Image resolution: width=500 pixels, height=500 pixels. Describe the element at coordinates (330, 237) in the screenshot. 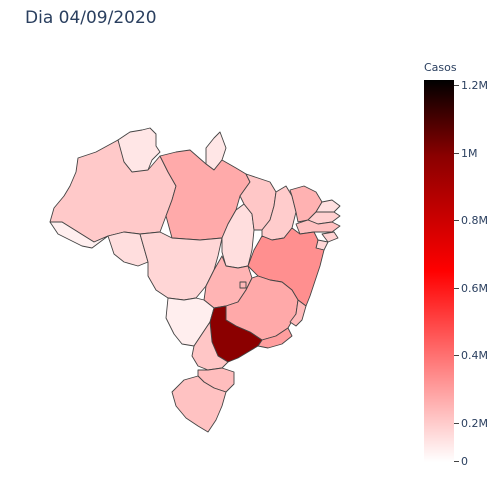

I see `state-alagoas` at that location.